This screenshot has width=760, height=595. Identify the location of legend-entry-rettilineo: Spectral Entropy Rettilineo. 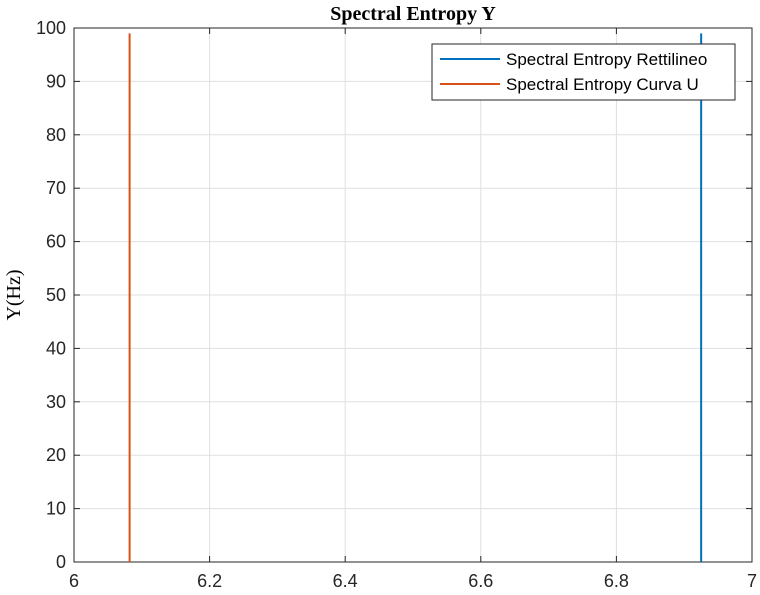
(606, 59).